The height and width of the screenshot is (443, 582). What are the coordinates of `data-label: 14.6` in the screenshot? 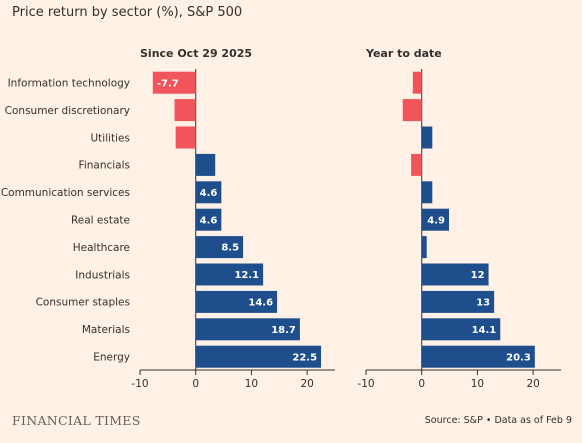 It's located at (260, 303).